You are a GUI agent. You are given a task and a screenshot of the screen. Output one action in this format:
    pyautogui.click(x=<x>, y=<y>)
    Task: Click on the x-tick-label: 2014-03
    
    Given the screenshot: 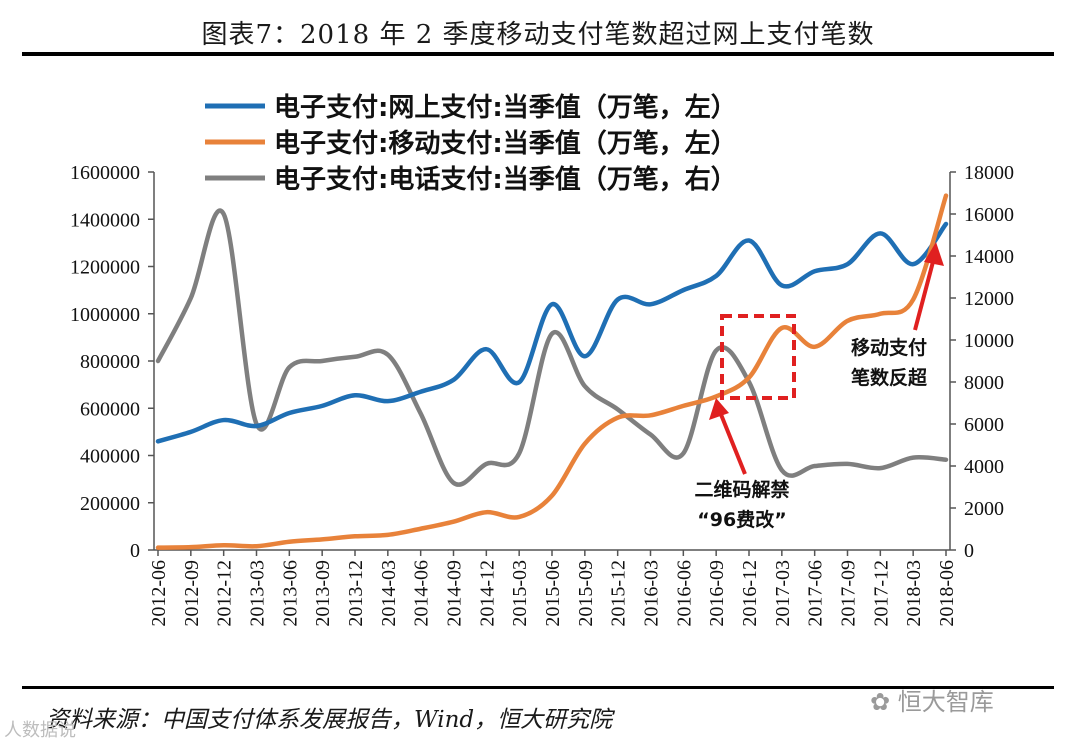 What is the action you would take?
    pyautogui.click(x=389, y=593)
    